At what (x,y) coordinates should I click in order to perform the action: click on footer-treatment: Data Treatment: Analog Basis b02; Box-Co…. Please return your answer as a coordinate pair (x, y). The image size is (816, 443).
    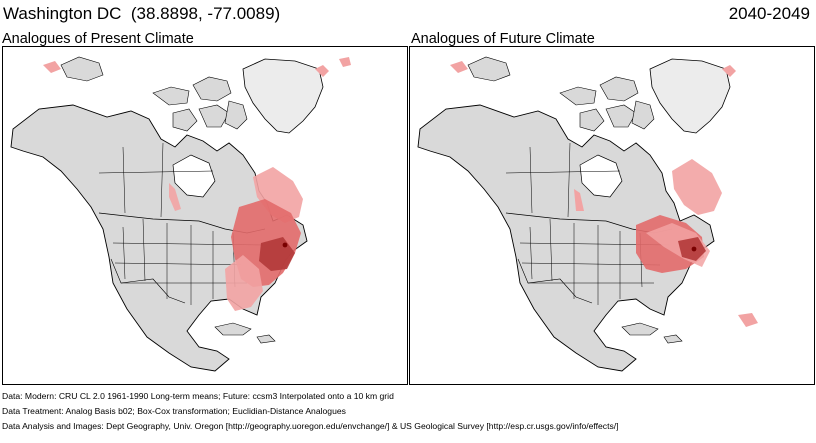
    Looking at the image, I should click on (174, 411).